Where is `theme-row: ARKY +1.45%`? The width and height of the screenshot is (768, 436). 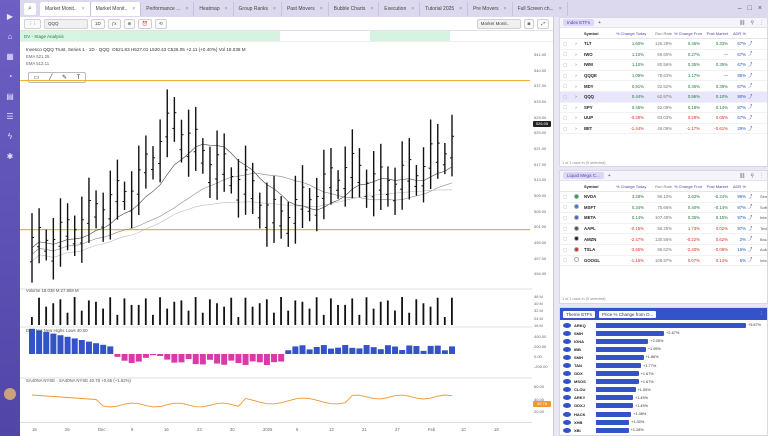 theme-row: ARKY +1.45% is located at coordinates (663, 398).